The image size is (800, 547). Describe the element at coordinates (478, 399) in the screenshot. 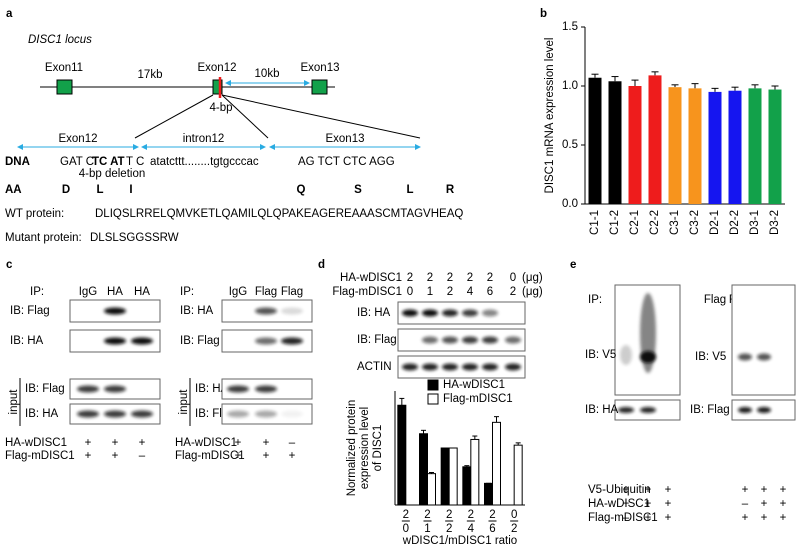

I see `legend-label: Flag-mDISC1` at that location.